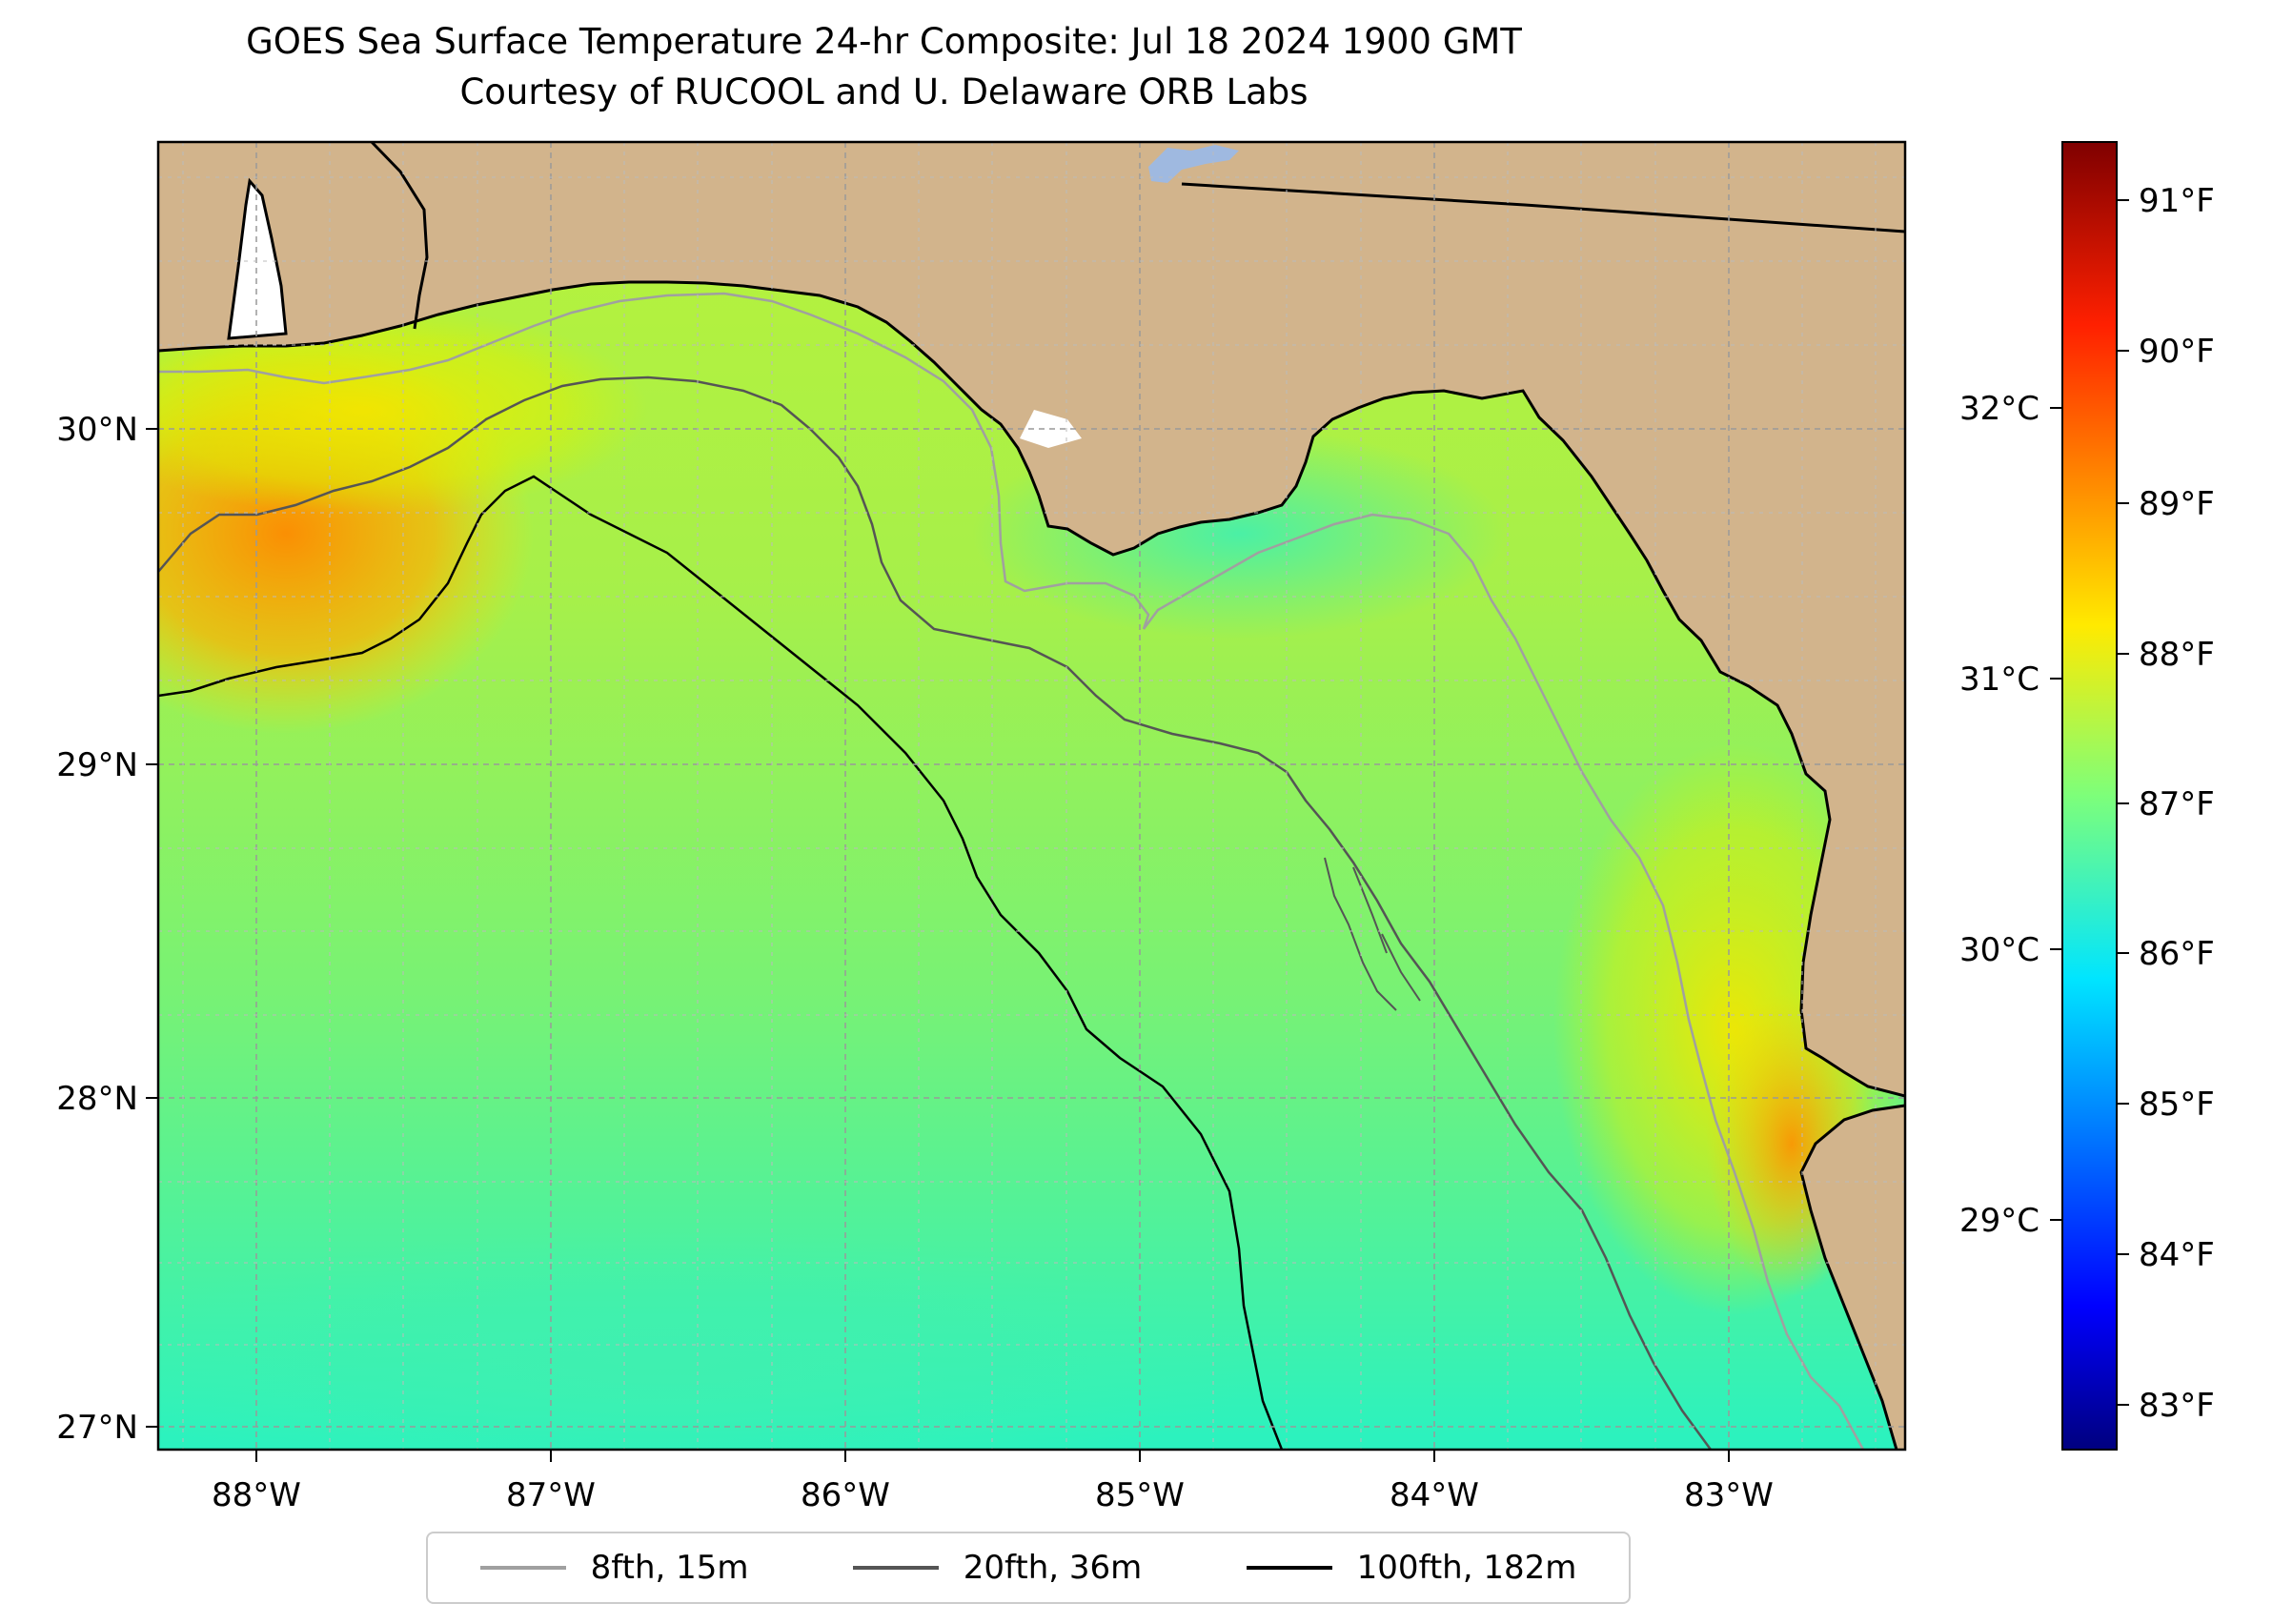 The image size is (2293, 1624). Describe the element at coordinates (97, 765) in the screenshot. I see `lat-label-29n: 29°N` at that location.